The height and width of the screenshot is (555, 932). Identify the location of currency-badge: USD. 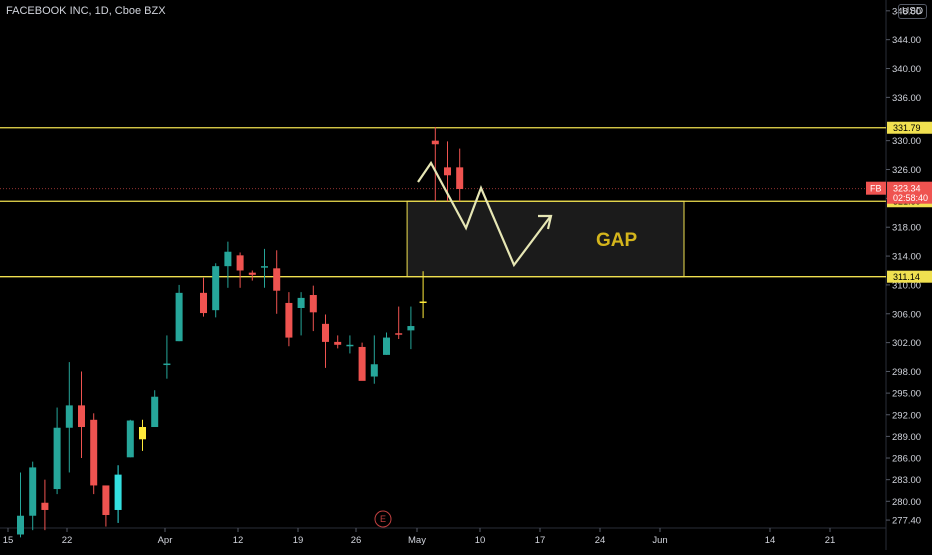
(913, 11).